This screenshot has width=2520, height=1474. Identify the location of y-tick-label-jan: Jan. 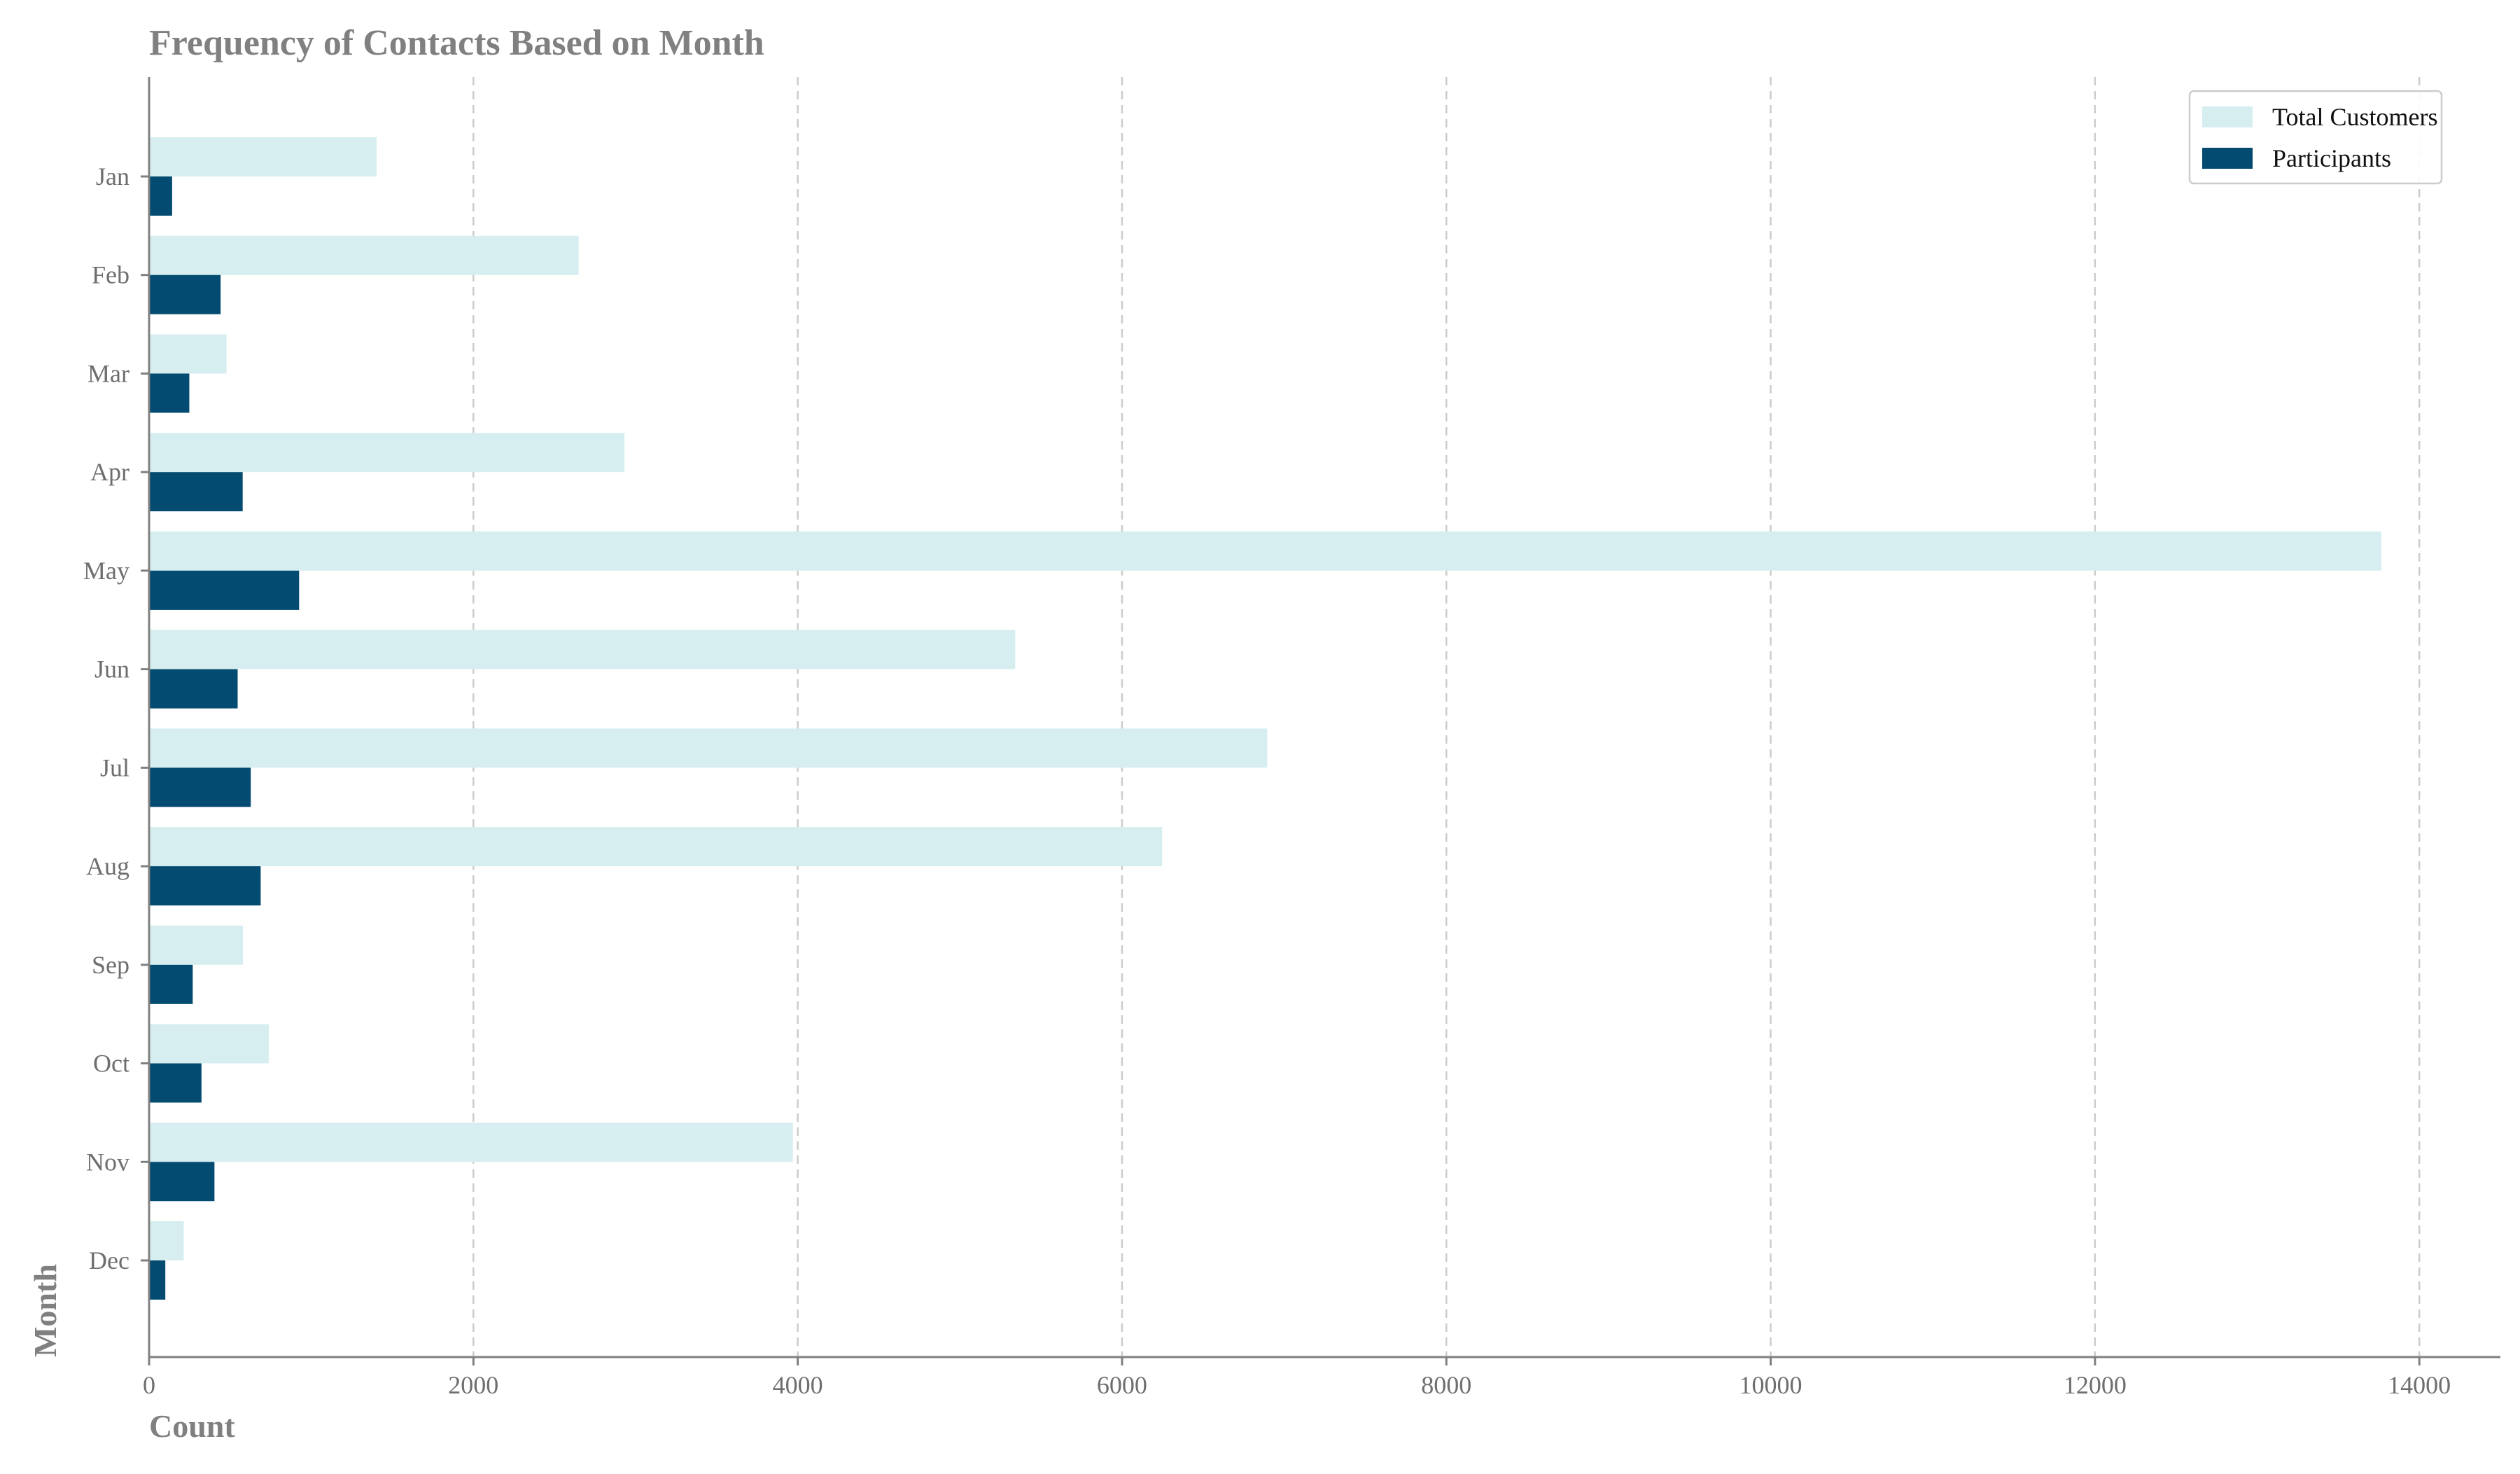
(113, 176).